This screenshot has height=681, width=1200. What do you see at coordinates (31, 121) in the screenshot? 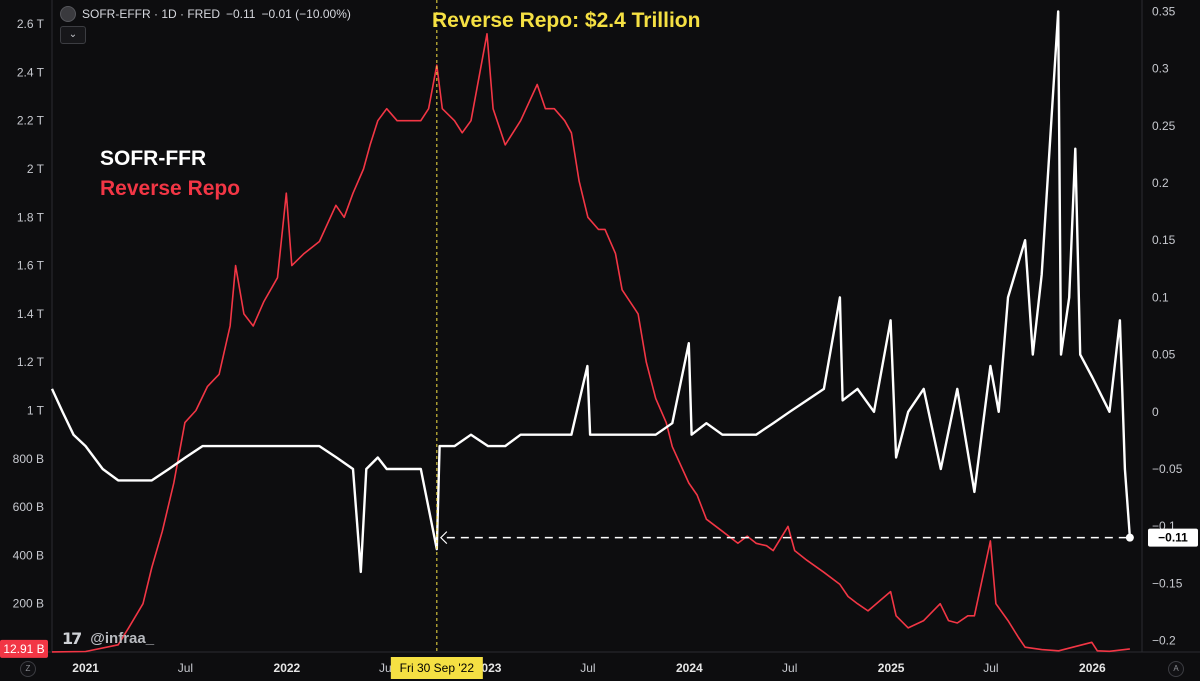
I see `left-axis-tick-label: 2.2 T` at bounding box center [31, 121].